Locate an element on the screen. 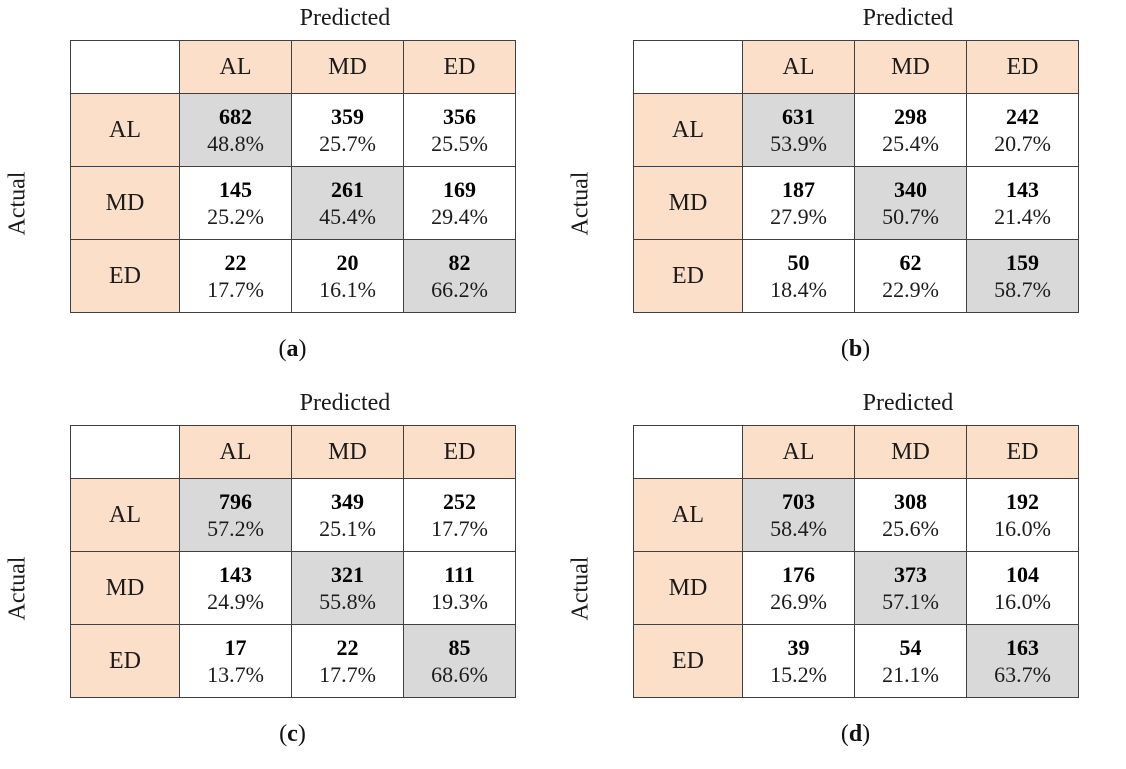  cell-count: 145 is located at coordinates (235, 189).